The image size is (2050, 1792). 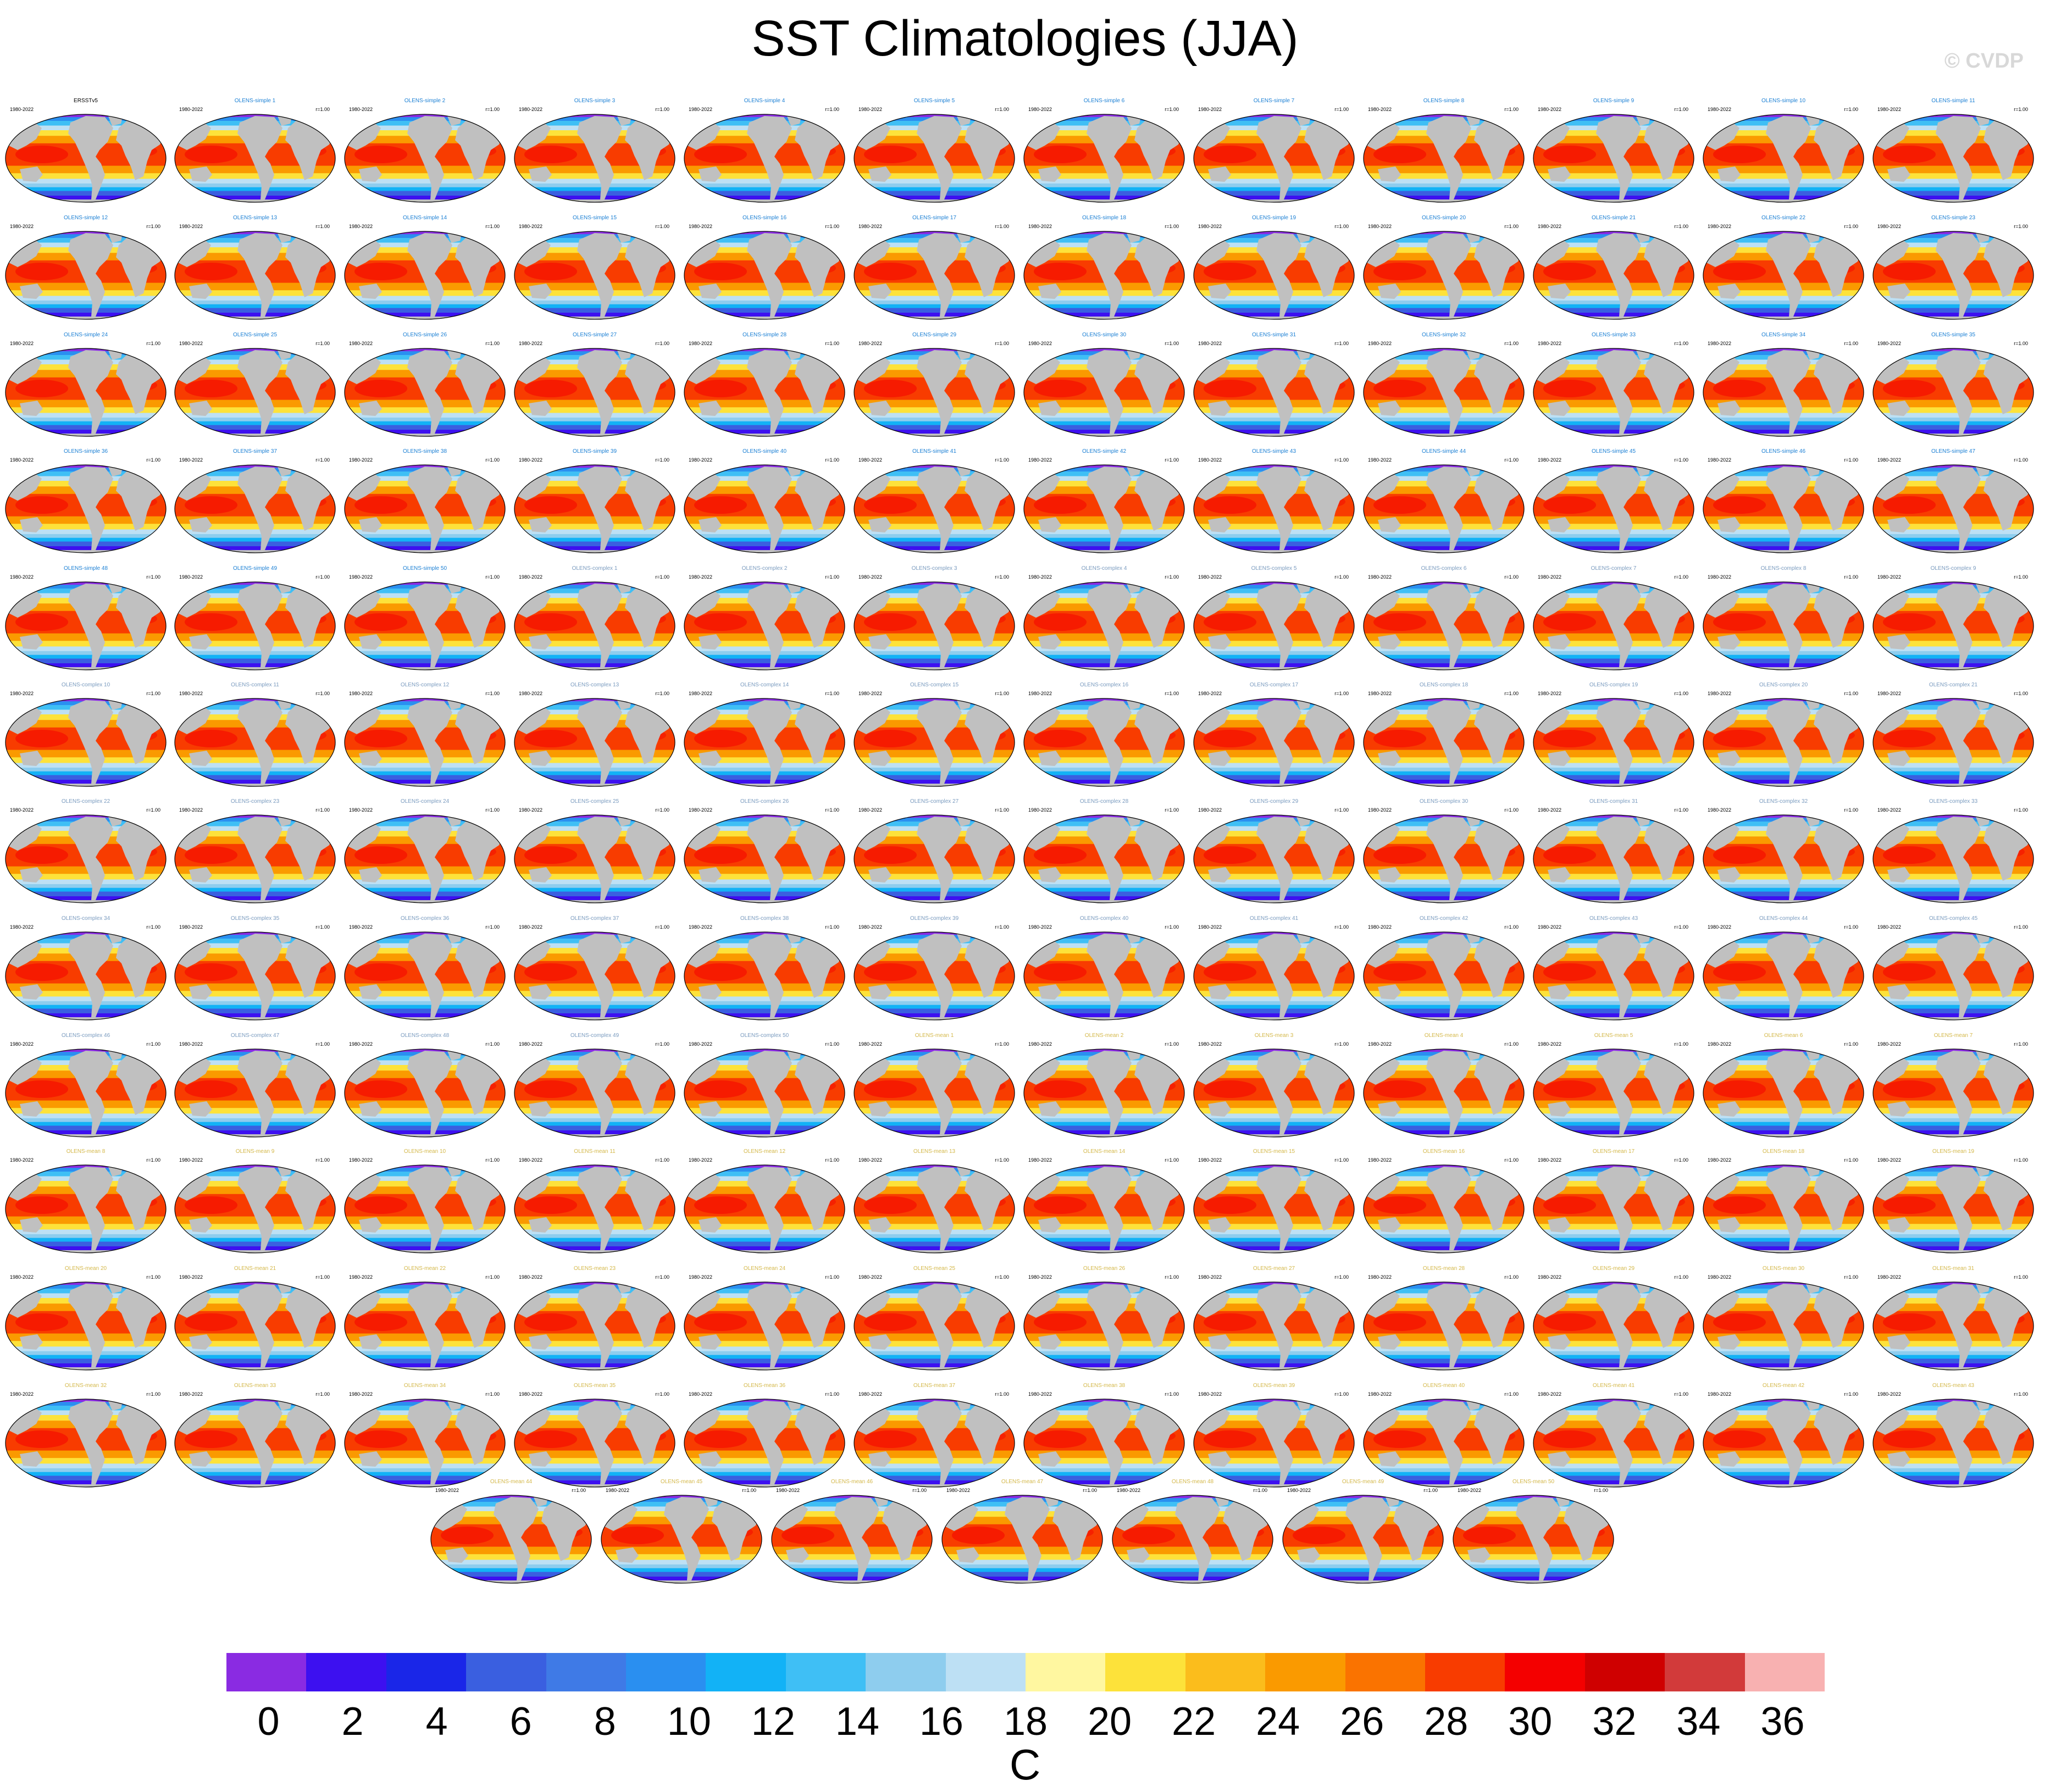 I want to click on colorbar-tick-label: 10, so click(x=689, y=1722).